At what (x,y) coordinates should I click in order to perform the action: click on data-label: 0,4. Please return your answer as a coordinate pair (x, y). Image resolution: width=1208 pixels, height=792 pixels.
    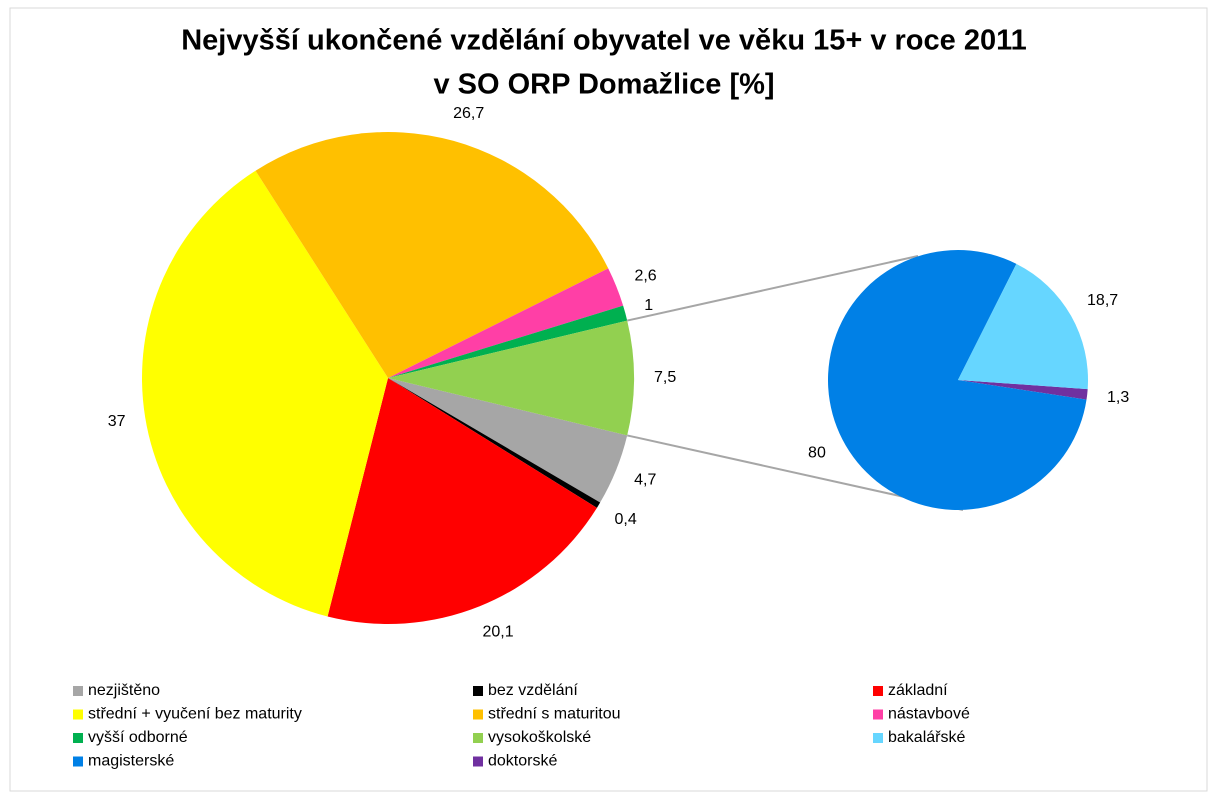
    Looking at the image, I should click on (626, 519).